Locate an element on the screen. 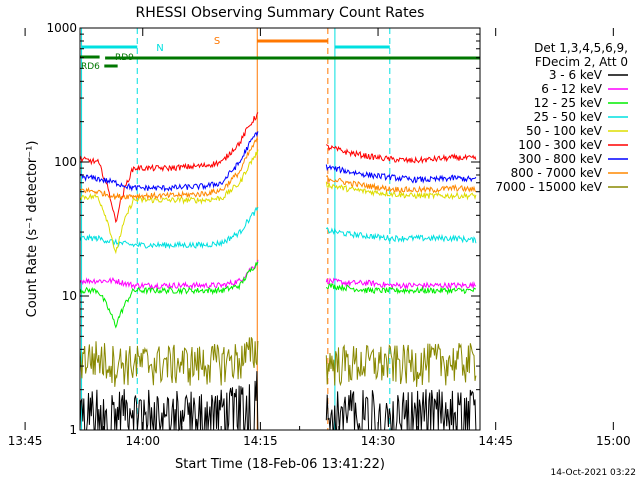 The image size is (640, 480). rd-label-2: RD6 is located at coordinates (90, 67).